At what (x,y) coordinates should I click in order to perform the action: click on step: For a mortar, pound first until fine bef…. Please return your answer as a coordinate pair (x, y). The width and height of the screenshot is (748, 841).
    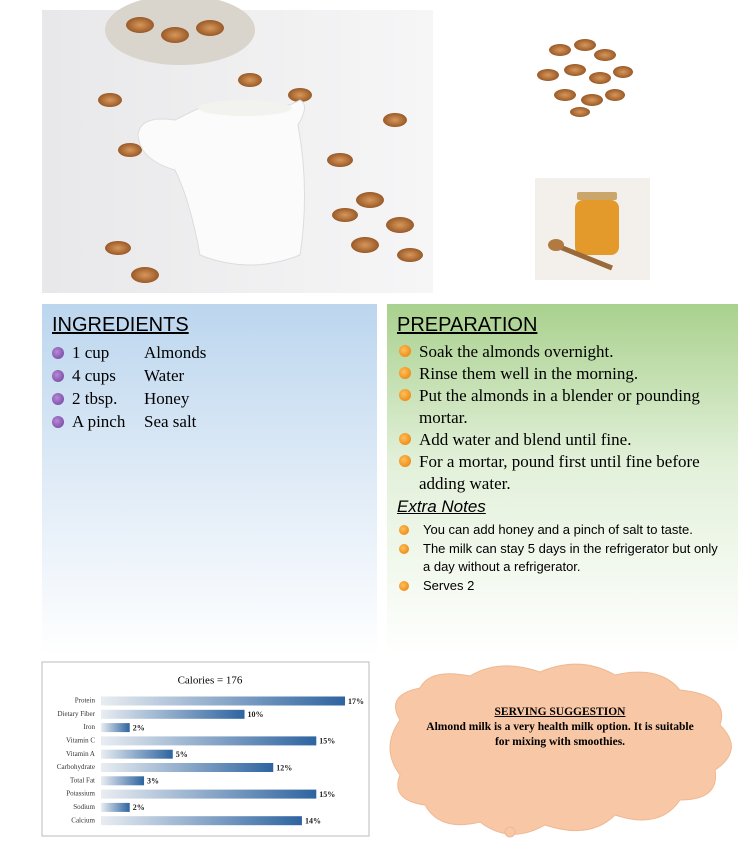
    Looking at the image, I should click on (562, 473).